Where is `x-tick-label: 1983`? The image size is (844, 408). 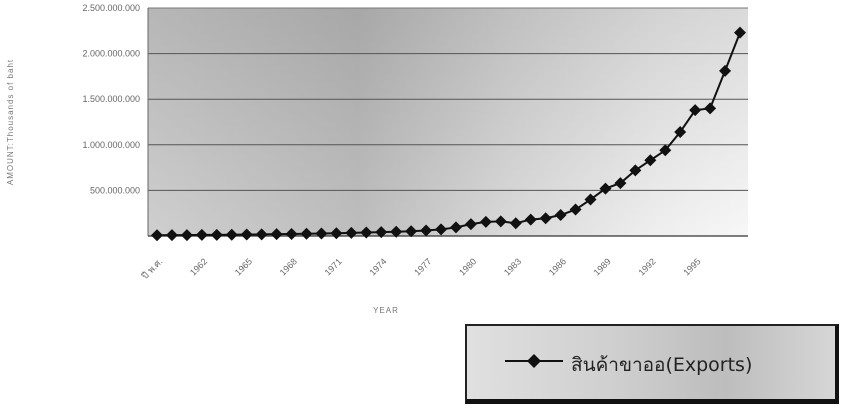
x-tick-label: 1983 is located at coordinates (512, 266).